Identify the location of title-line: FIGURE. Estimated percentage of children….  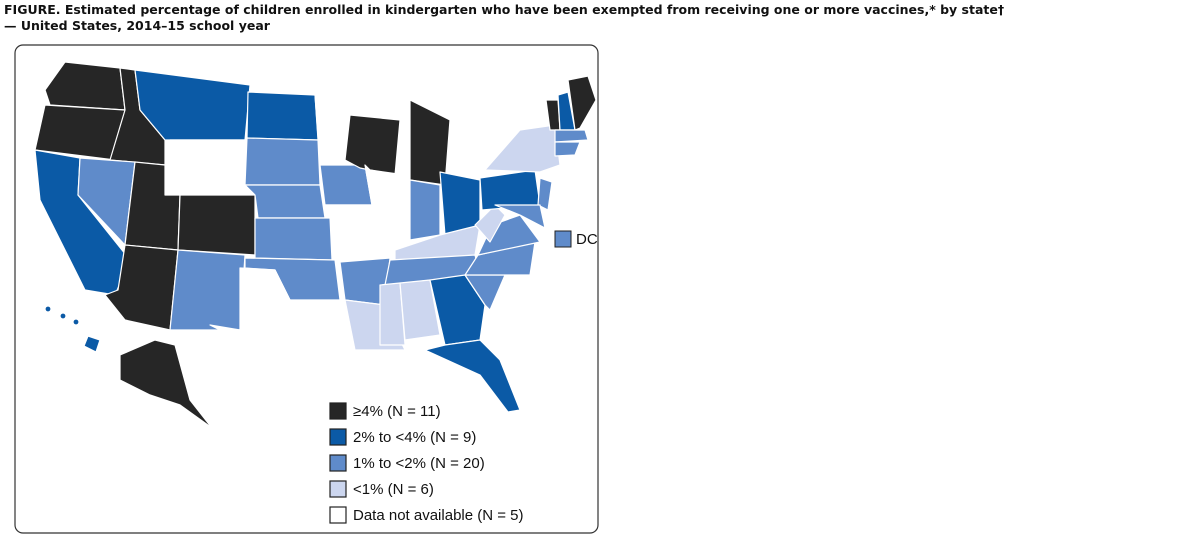
(504, 9).